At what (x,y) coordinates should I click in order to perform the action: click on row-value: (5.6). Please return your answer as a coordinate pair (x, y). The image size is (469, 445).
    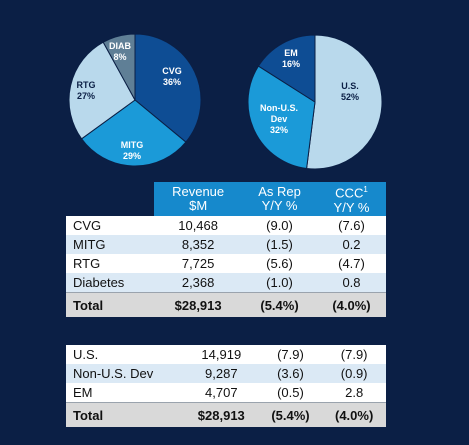
    Looking at the image, I should click on (279, 263).